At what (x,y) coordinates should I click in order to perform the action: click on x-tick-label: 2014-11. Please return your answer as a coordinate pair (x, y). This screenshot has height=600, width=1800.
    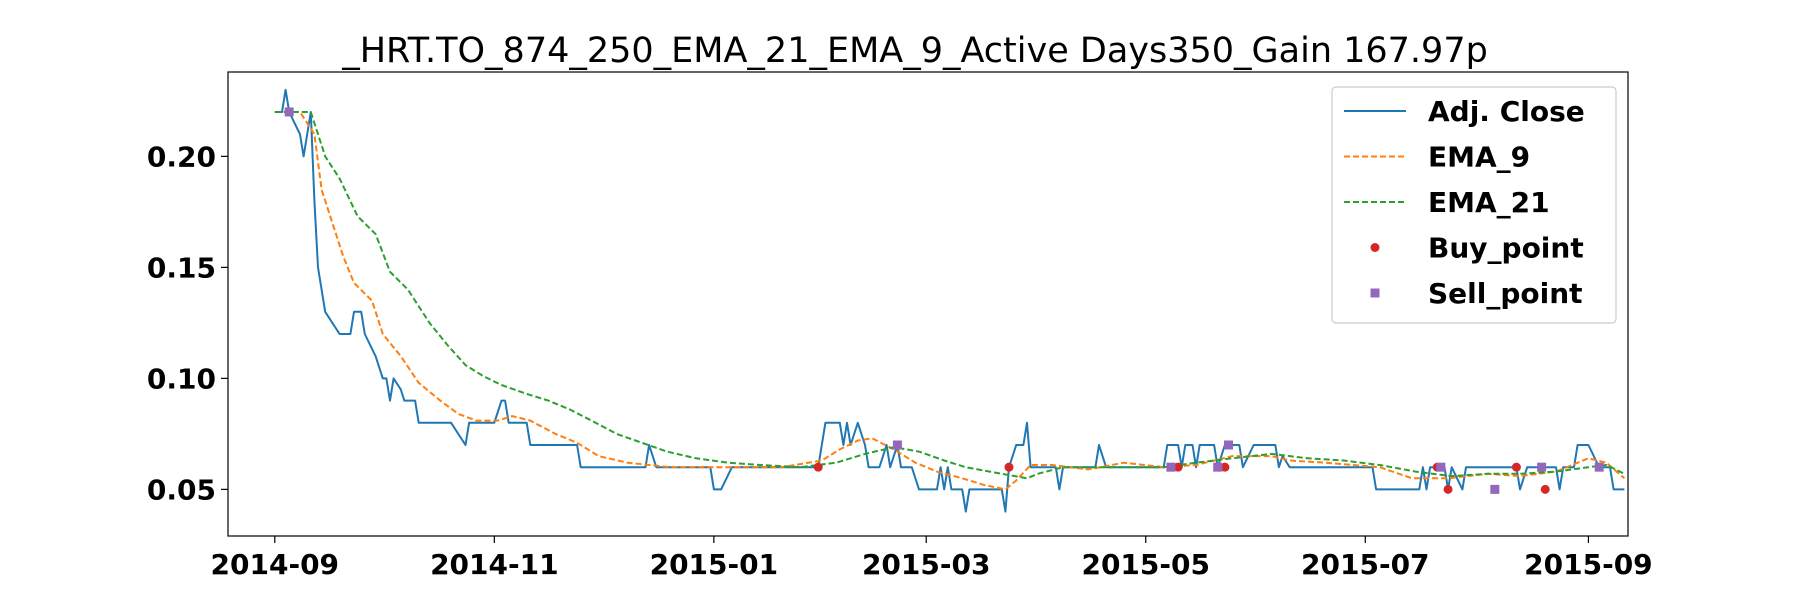
    Looking at the image, I should click on (494, 564).